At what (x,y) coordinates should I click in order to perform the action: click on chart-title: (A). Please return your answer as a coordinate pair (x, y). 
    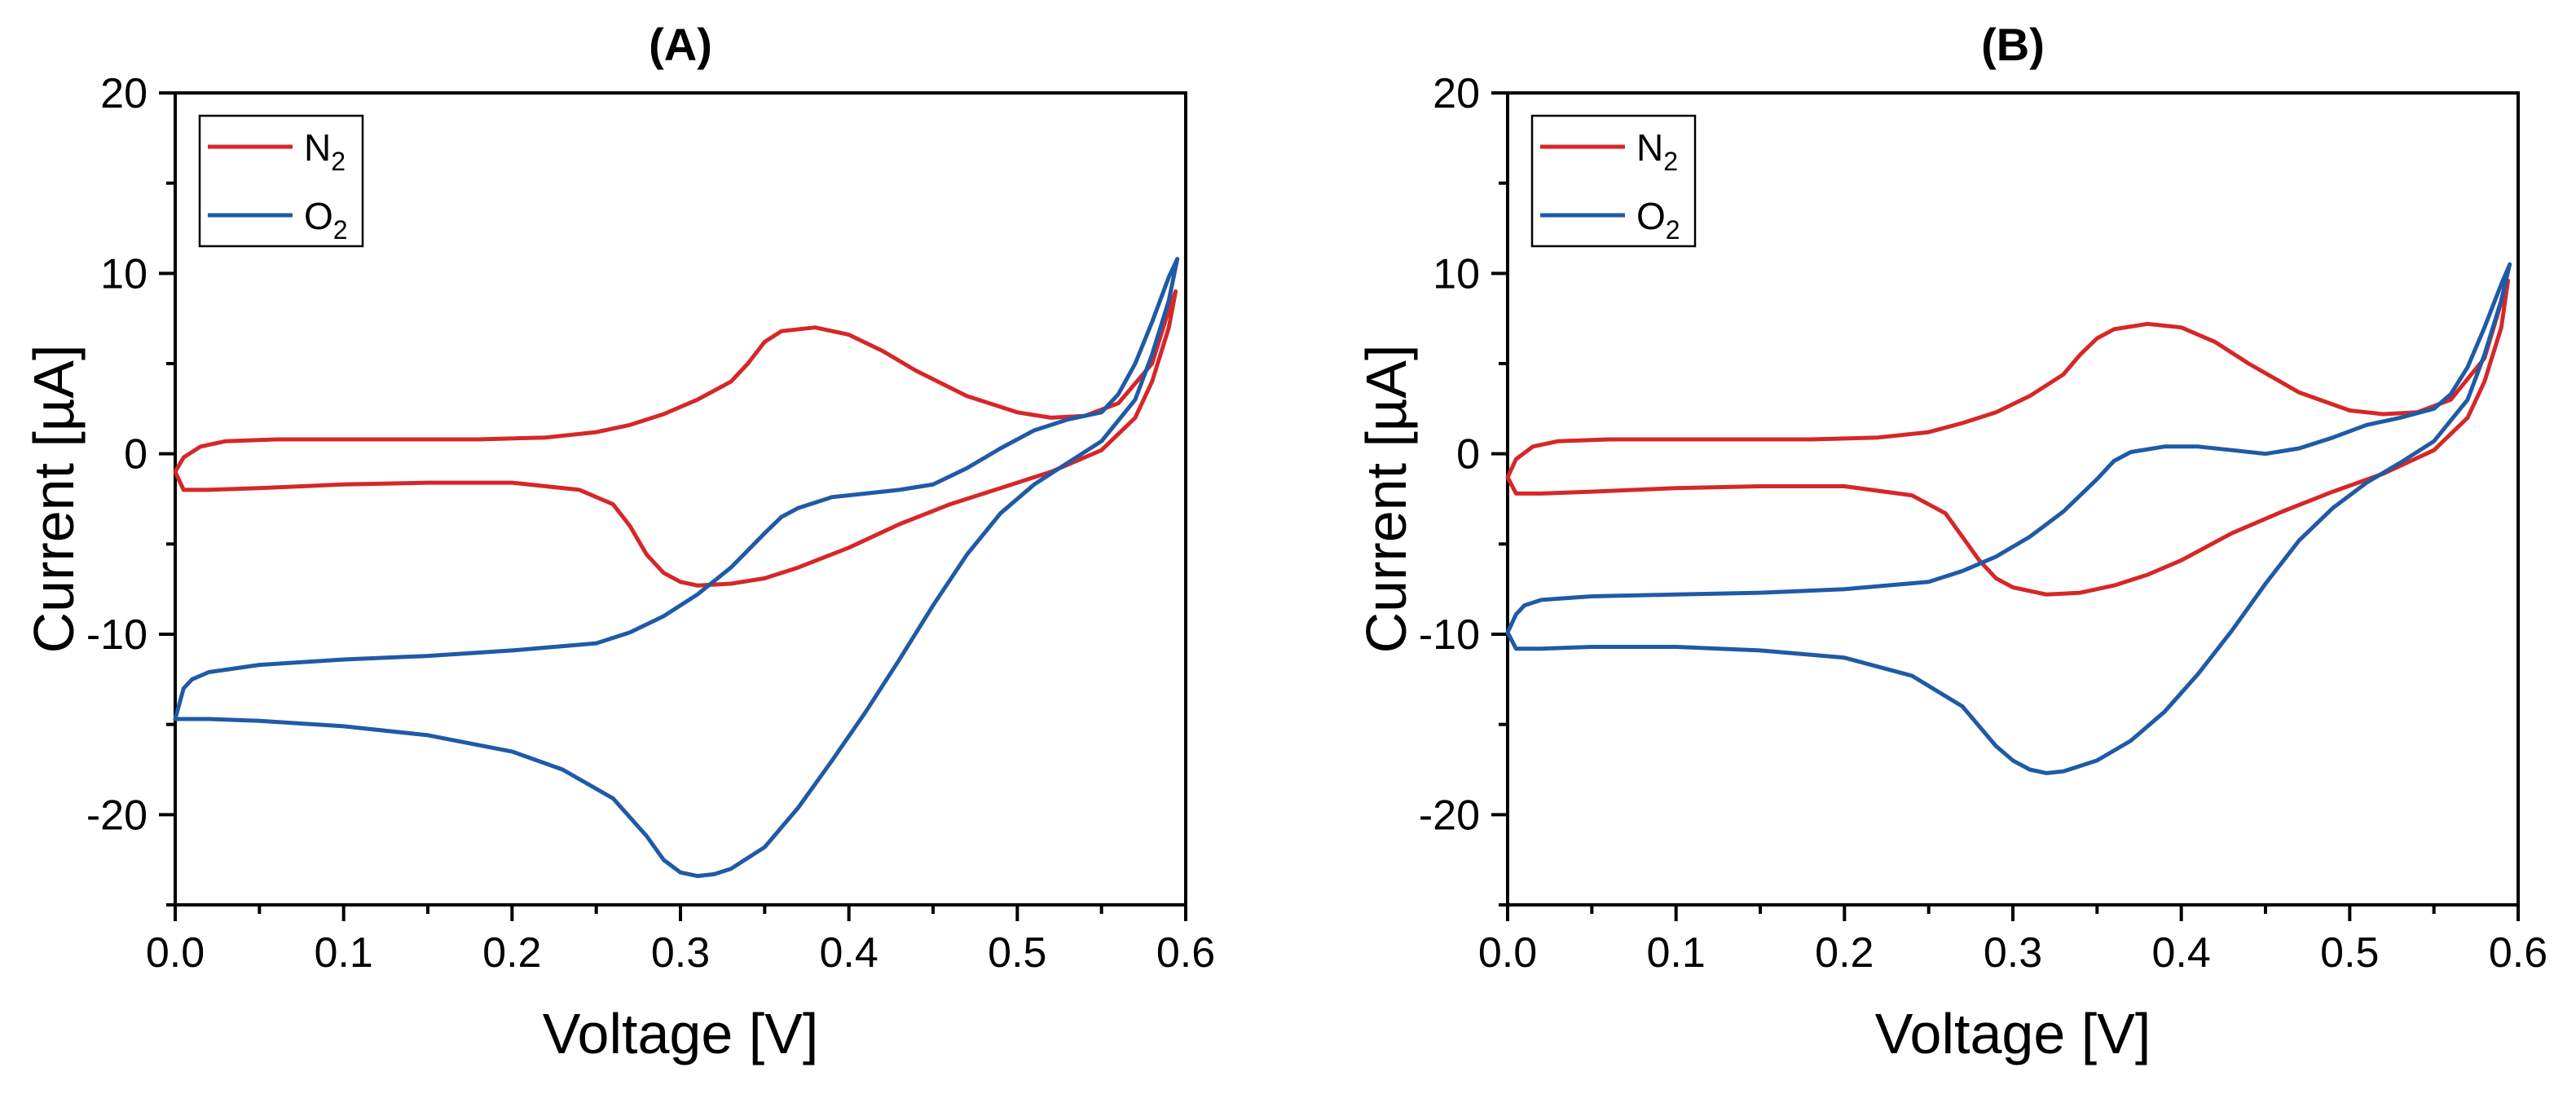
    Looking at the image, I should click on (680, 44).